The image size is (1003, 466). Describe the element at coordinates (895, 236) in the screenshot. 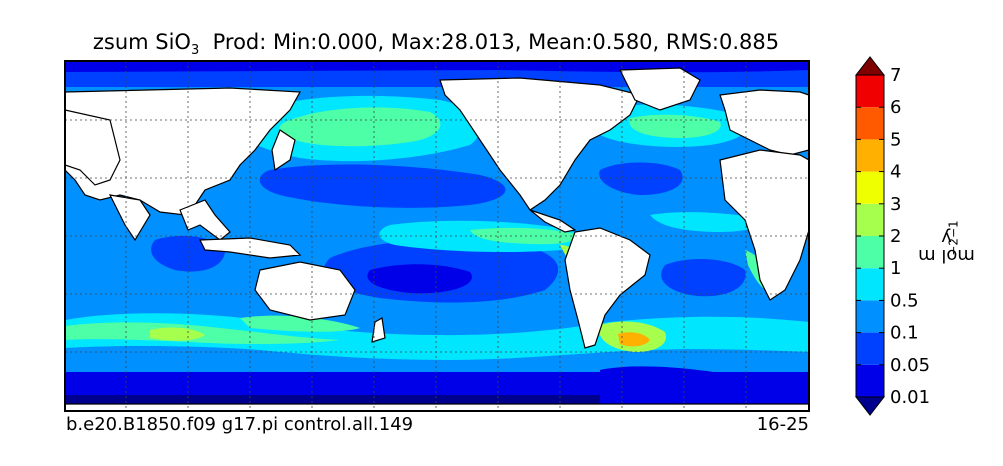

I see `colorbar-tick-label: 2` at that location.